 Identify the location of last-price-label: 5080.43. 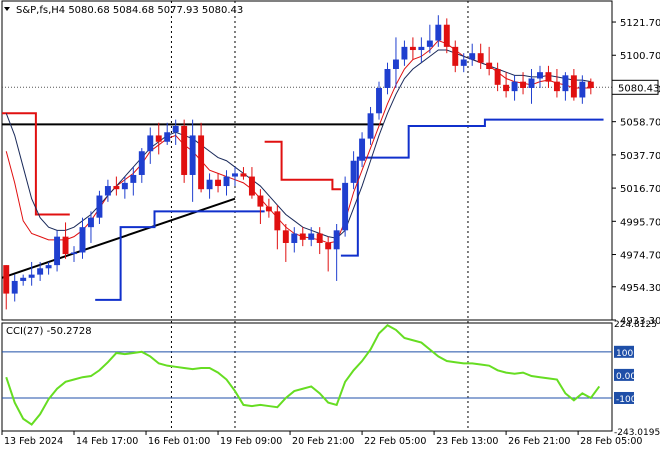
(638, 88).